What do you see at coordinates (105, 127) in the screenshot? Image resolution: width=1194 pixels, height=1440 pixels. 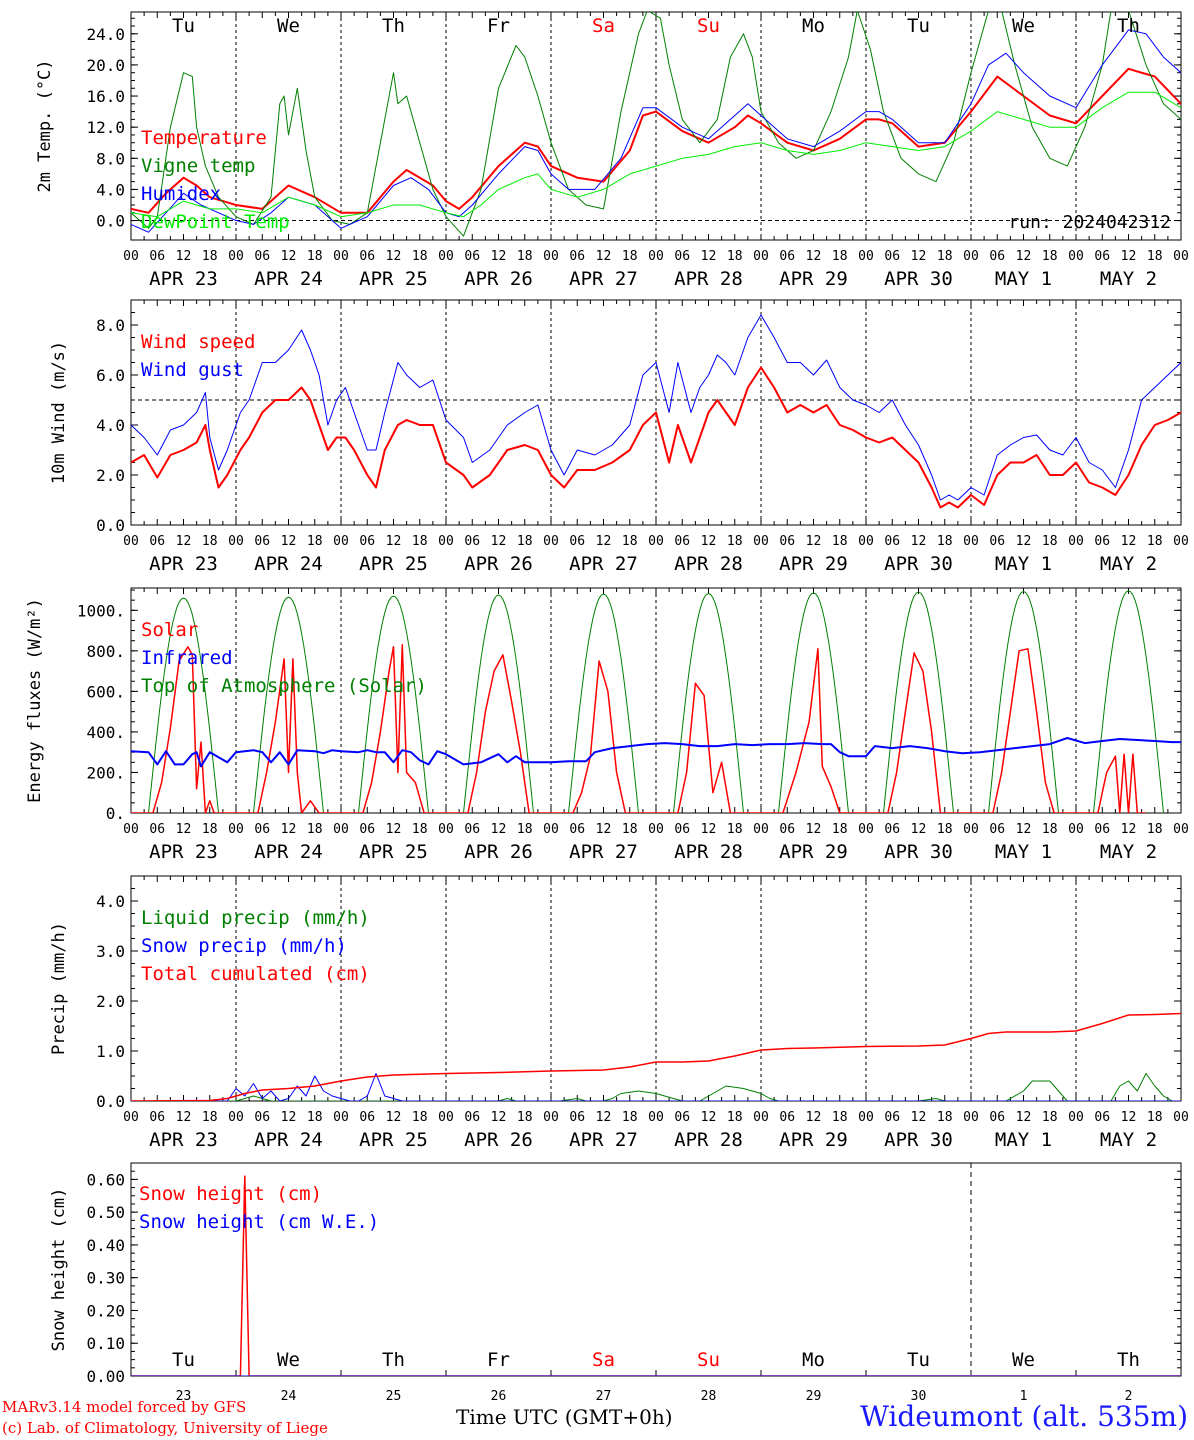 I see `y-tick-label: 12.0` at bounding box center [105, 127].